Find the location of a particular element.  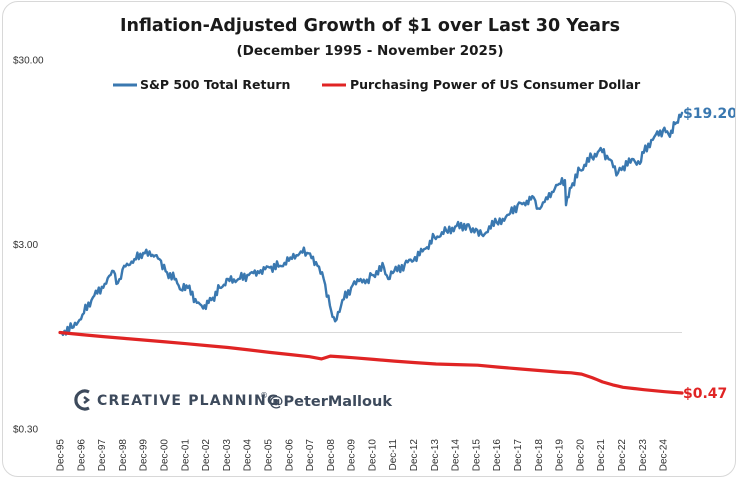

x-tick-label: Dec-20 is located at coordinates (580, 455).